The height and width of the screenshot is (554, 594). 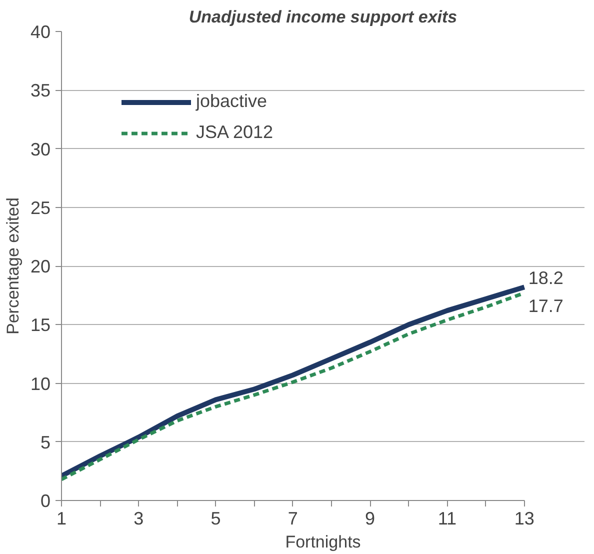 I want to click on y-axis-title: Percentage exited, so click(x=12, y=266).